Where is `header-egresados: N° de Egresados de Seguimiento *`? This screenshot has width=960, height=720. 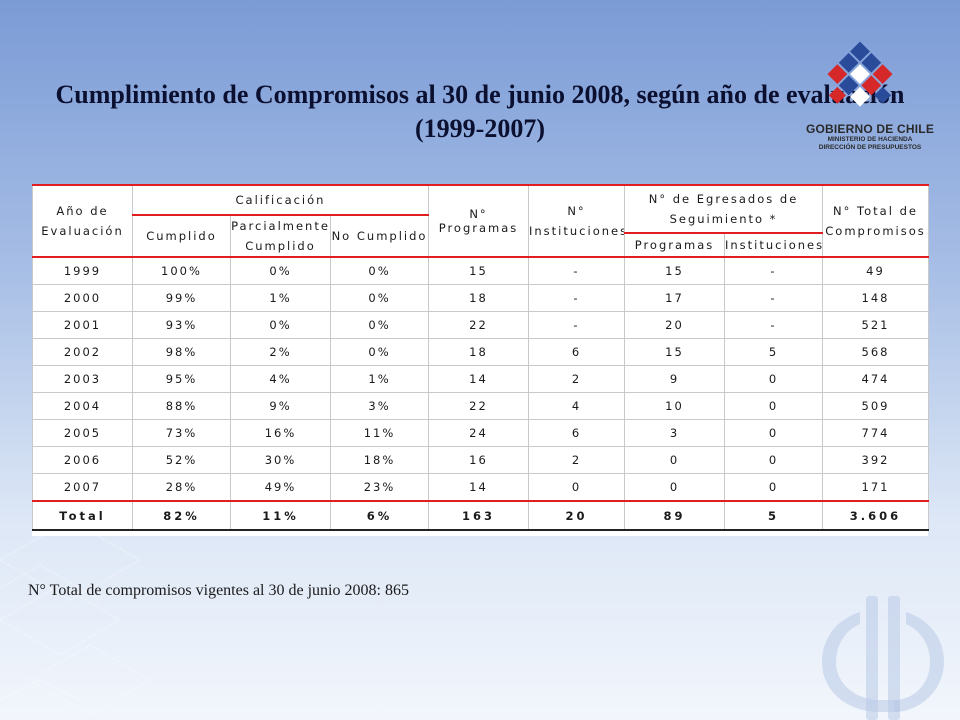
header-egresados: N° de Egresados de Seguimiento * is located at coordinates (723, 209).